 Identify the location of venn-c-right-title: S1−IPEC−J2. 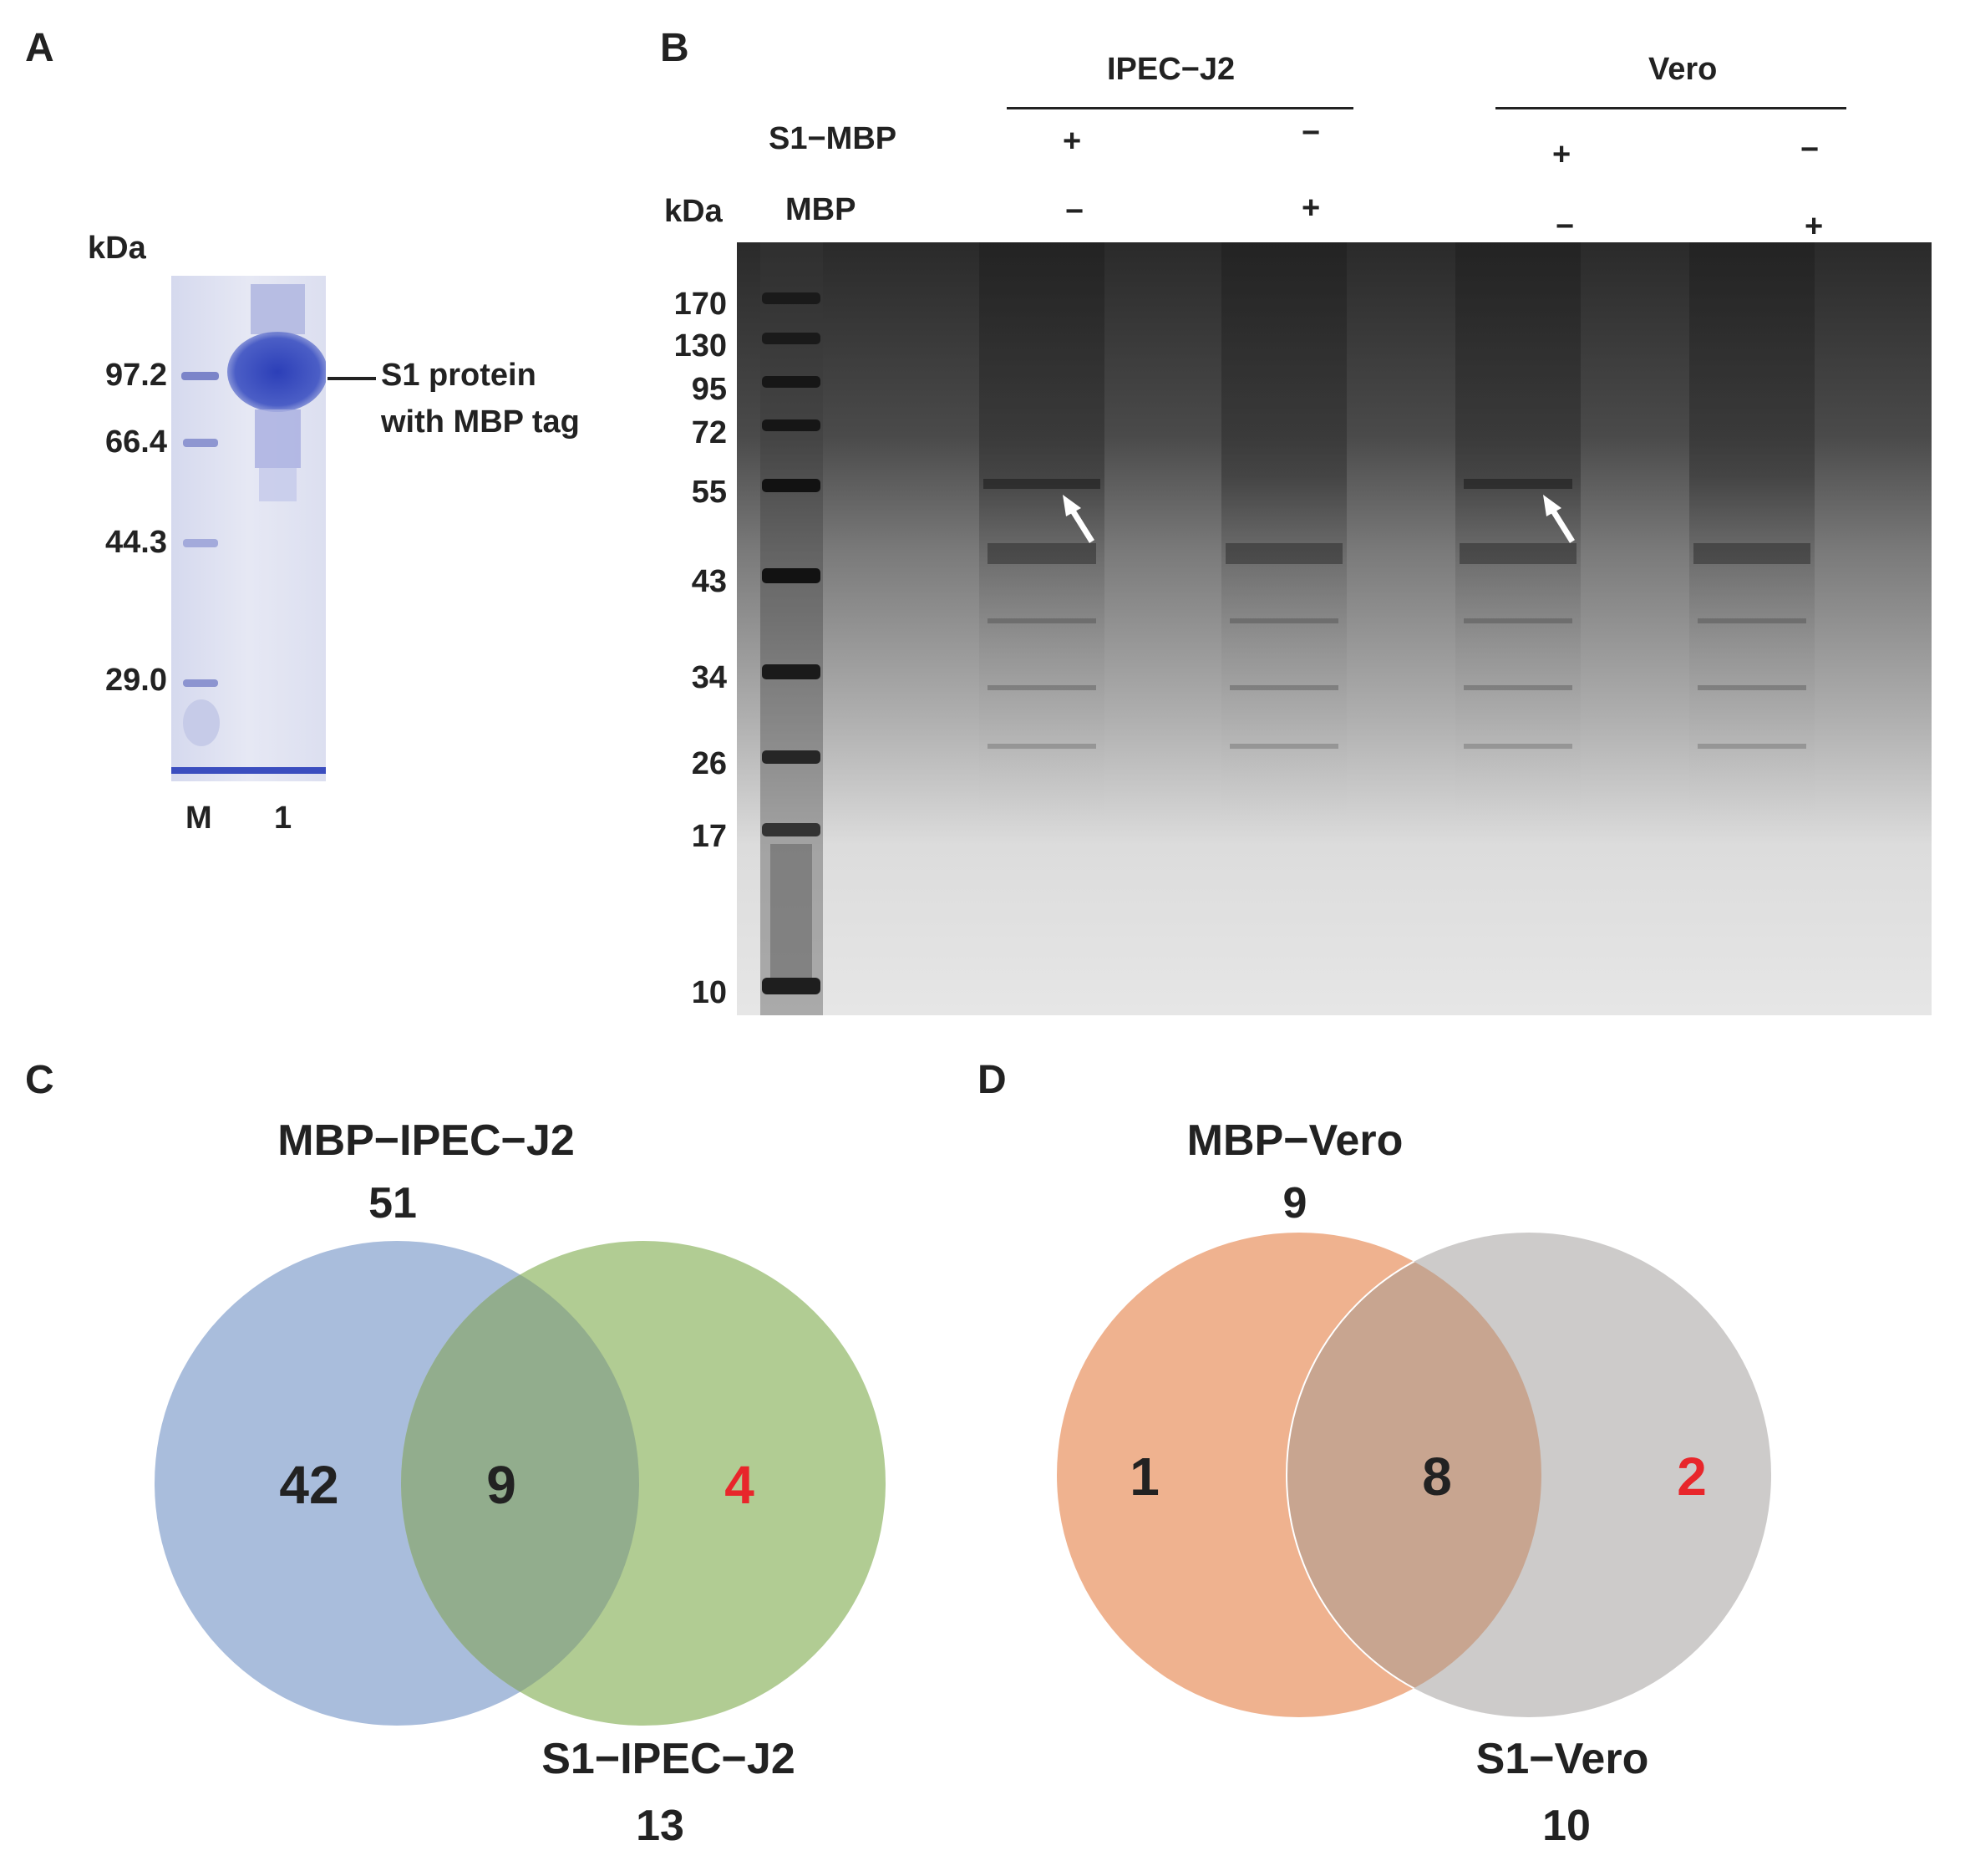
(668, 1759).